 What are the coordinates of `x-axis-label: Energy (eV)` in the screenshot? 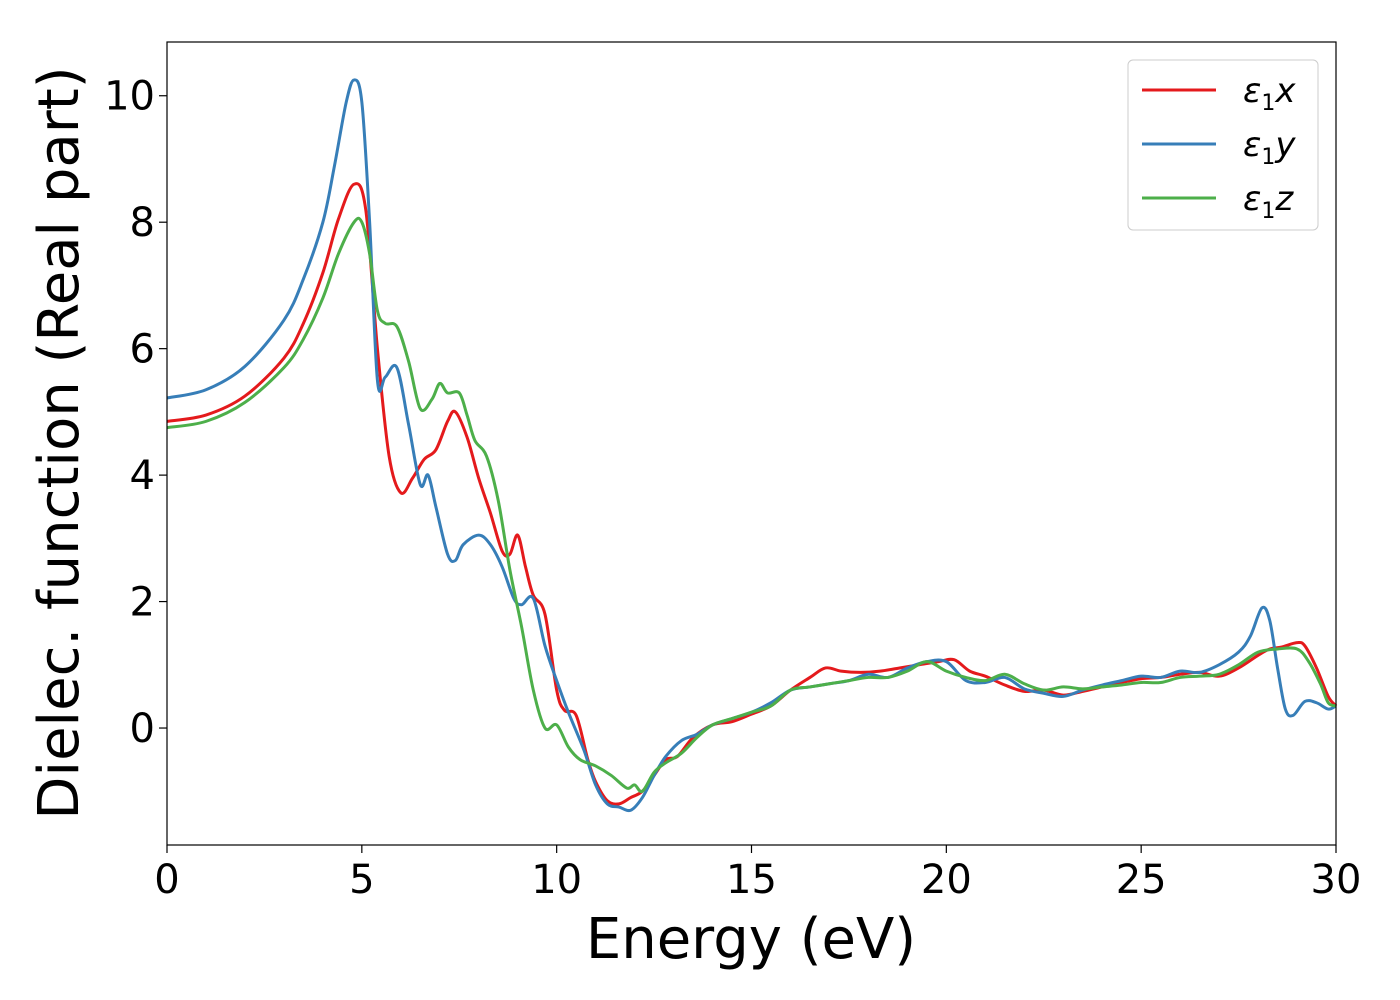 It's located at (751, 939).